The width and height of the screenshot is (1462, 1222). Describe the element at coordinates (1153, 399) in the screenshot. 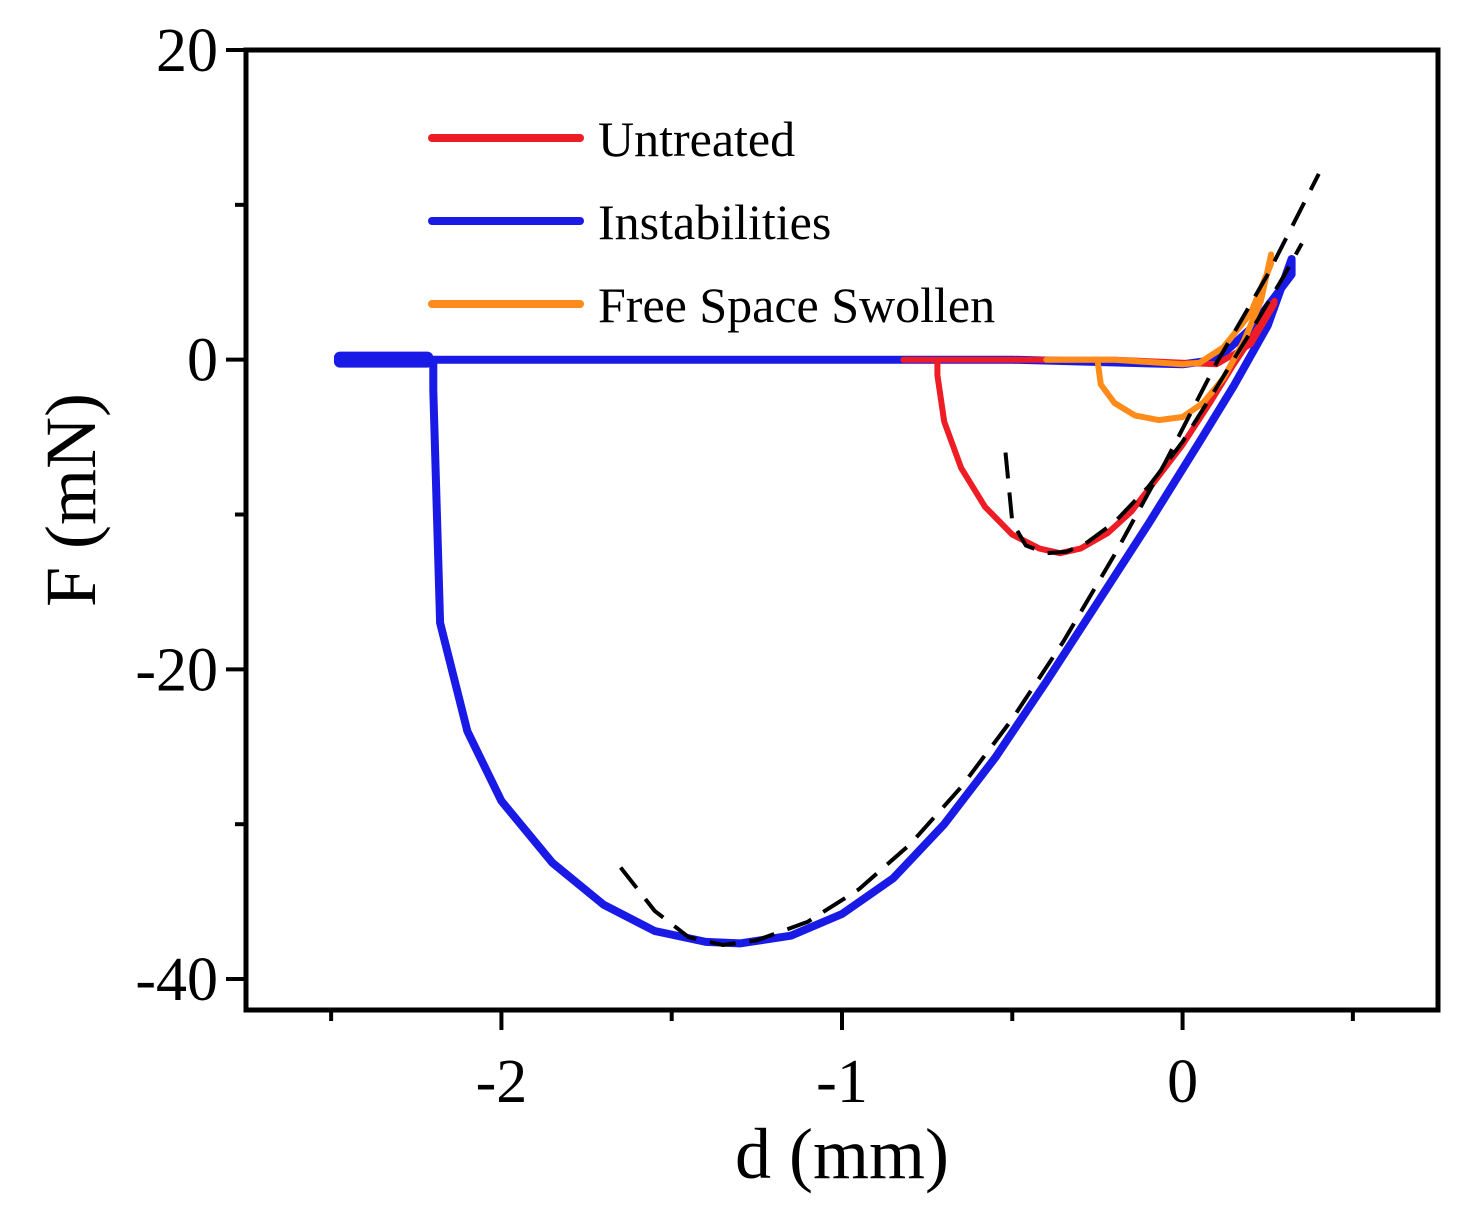

I see `fit-untreated-line` at that location.